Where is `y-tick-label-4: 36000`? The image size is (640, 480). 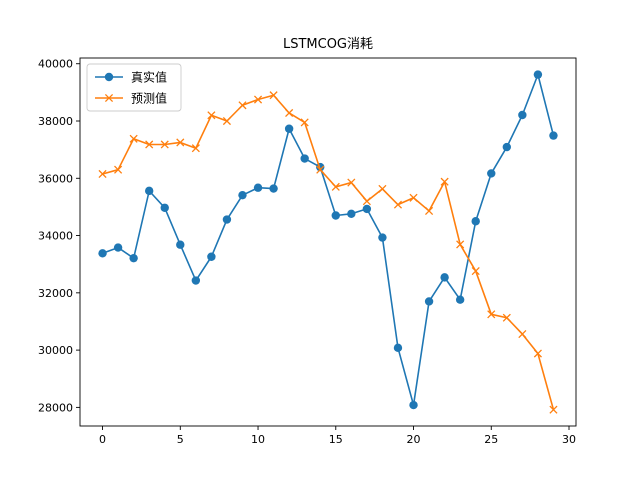 y-tick-label-4: 36000 is located at coordinates (55, 178).